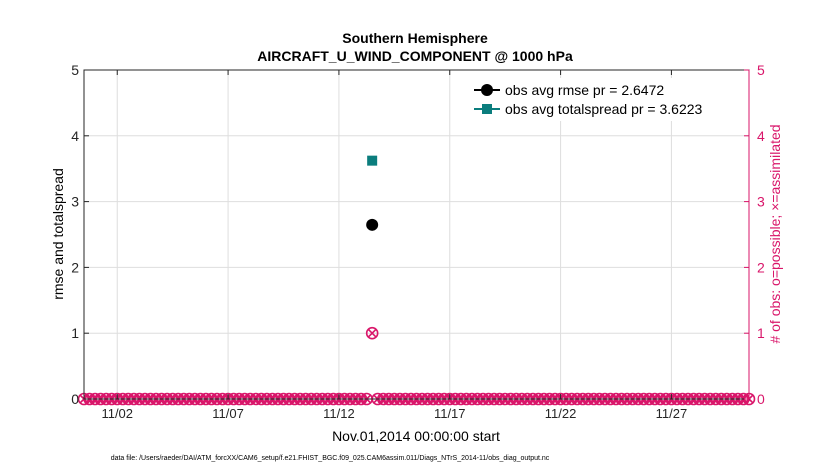 Image resolution: width=830 pixels, height=470 pixels. What do you see at coordinates (75, 333) in the screenshot?
I see `y-tick-label: 1` at bounding box center [75, 333].